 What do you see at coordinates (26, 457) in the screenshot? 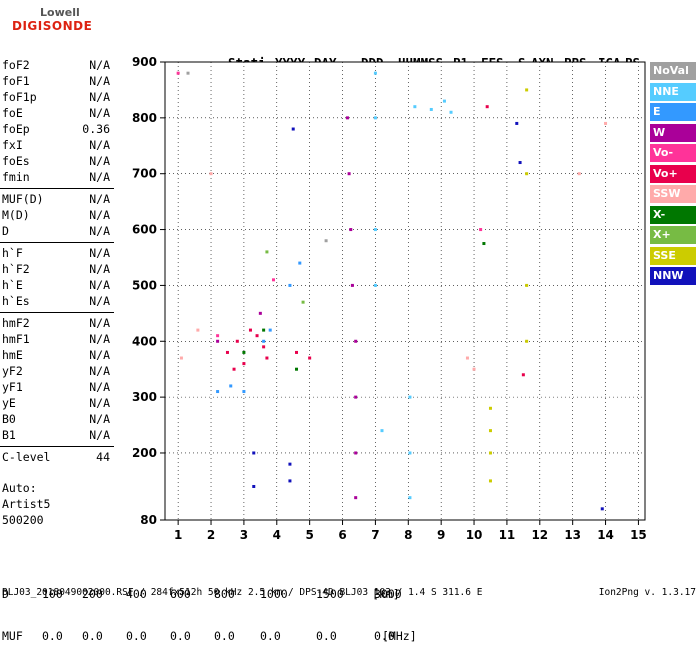
I see `param-label: C-level` at bounding box center [26, 457].